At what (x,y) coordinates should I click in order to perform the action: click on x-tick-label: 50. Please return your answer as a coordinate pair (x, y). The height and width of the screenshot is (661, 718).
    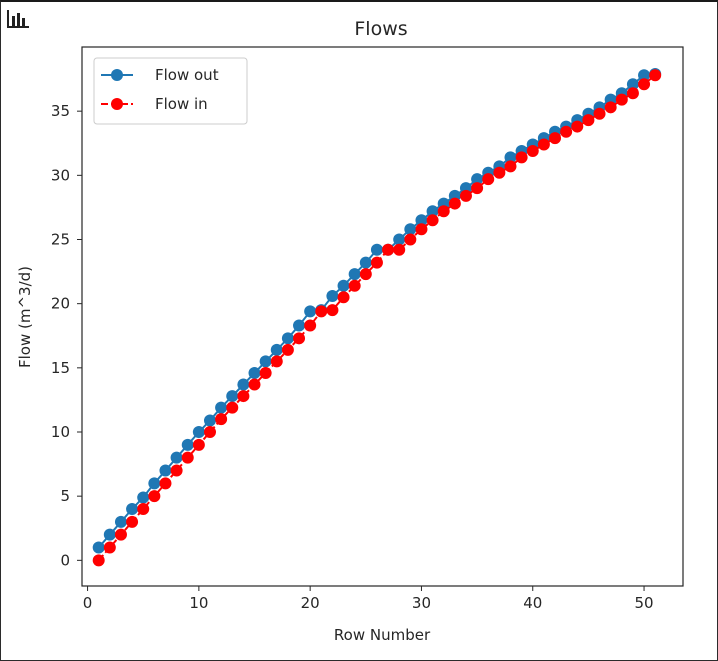
    Looking at the image, I should click on (643, 603).